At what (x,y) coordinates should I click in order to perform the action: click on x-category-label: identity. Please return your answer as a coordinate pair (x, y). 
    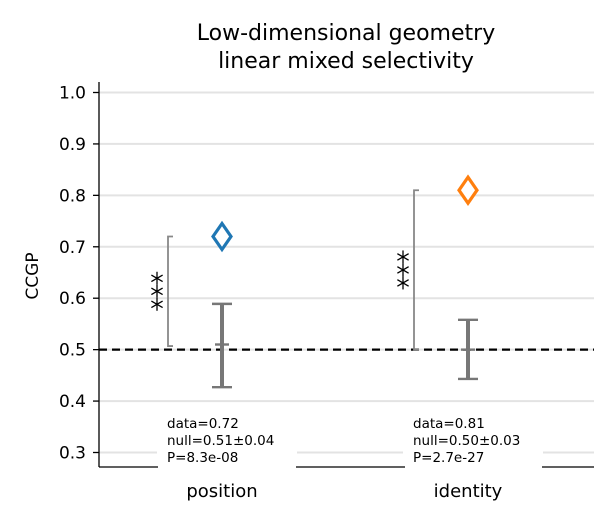
    Looking at the image, I should click on (468, 491).